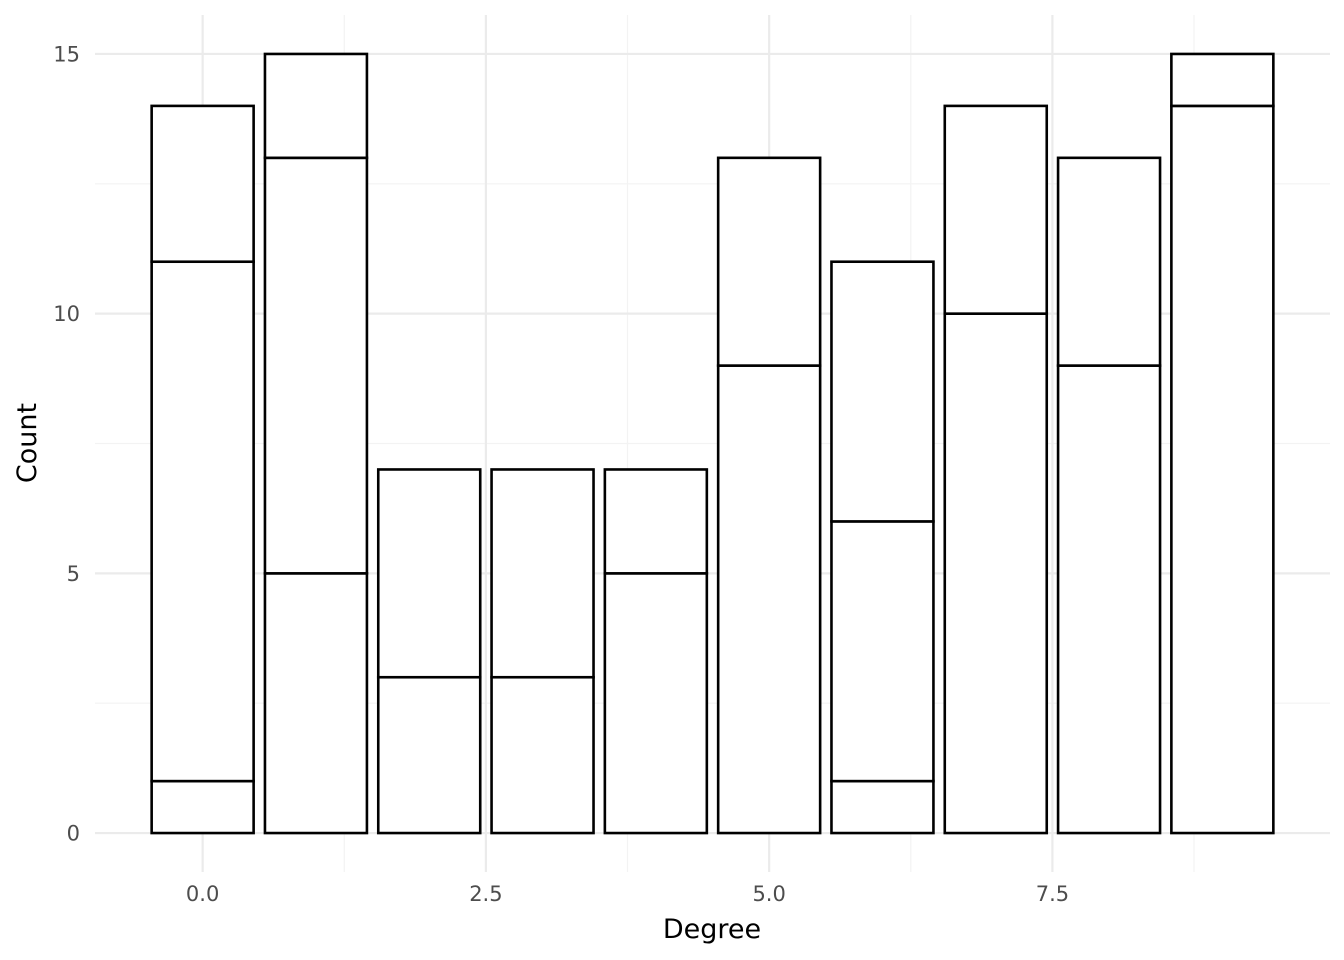  Describe the element at coordinates (627, 894) in the screenshot. I see `x-tick-labels: 0.0 2.5 5.0 7.5` at that location.